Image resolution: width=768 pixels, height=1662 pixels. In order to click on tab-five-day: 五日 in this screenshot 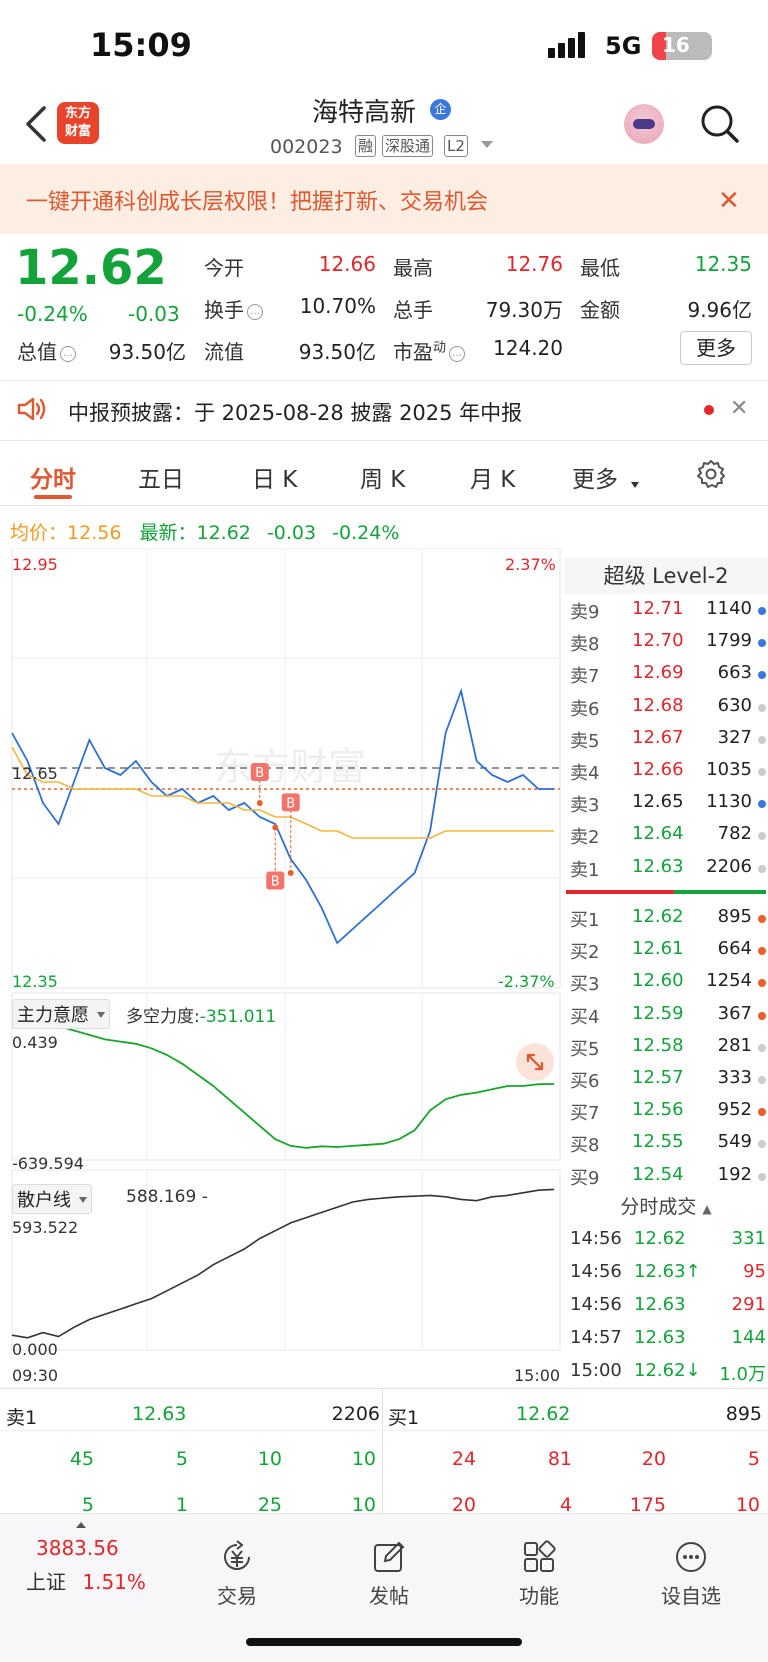, I will do `click(161, 480)`.